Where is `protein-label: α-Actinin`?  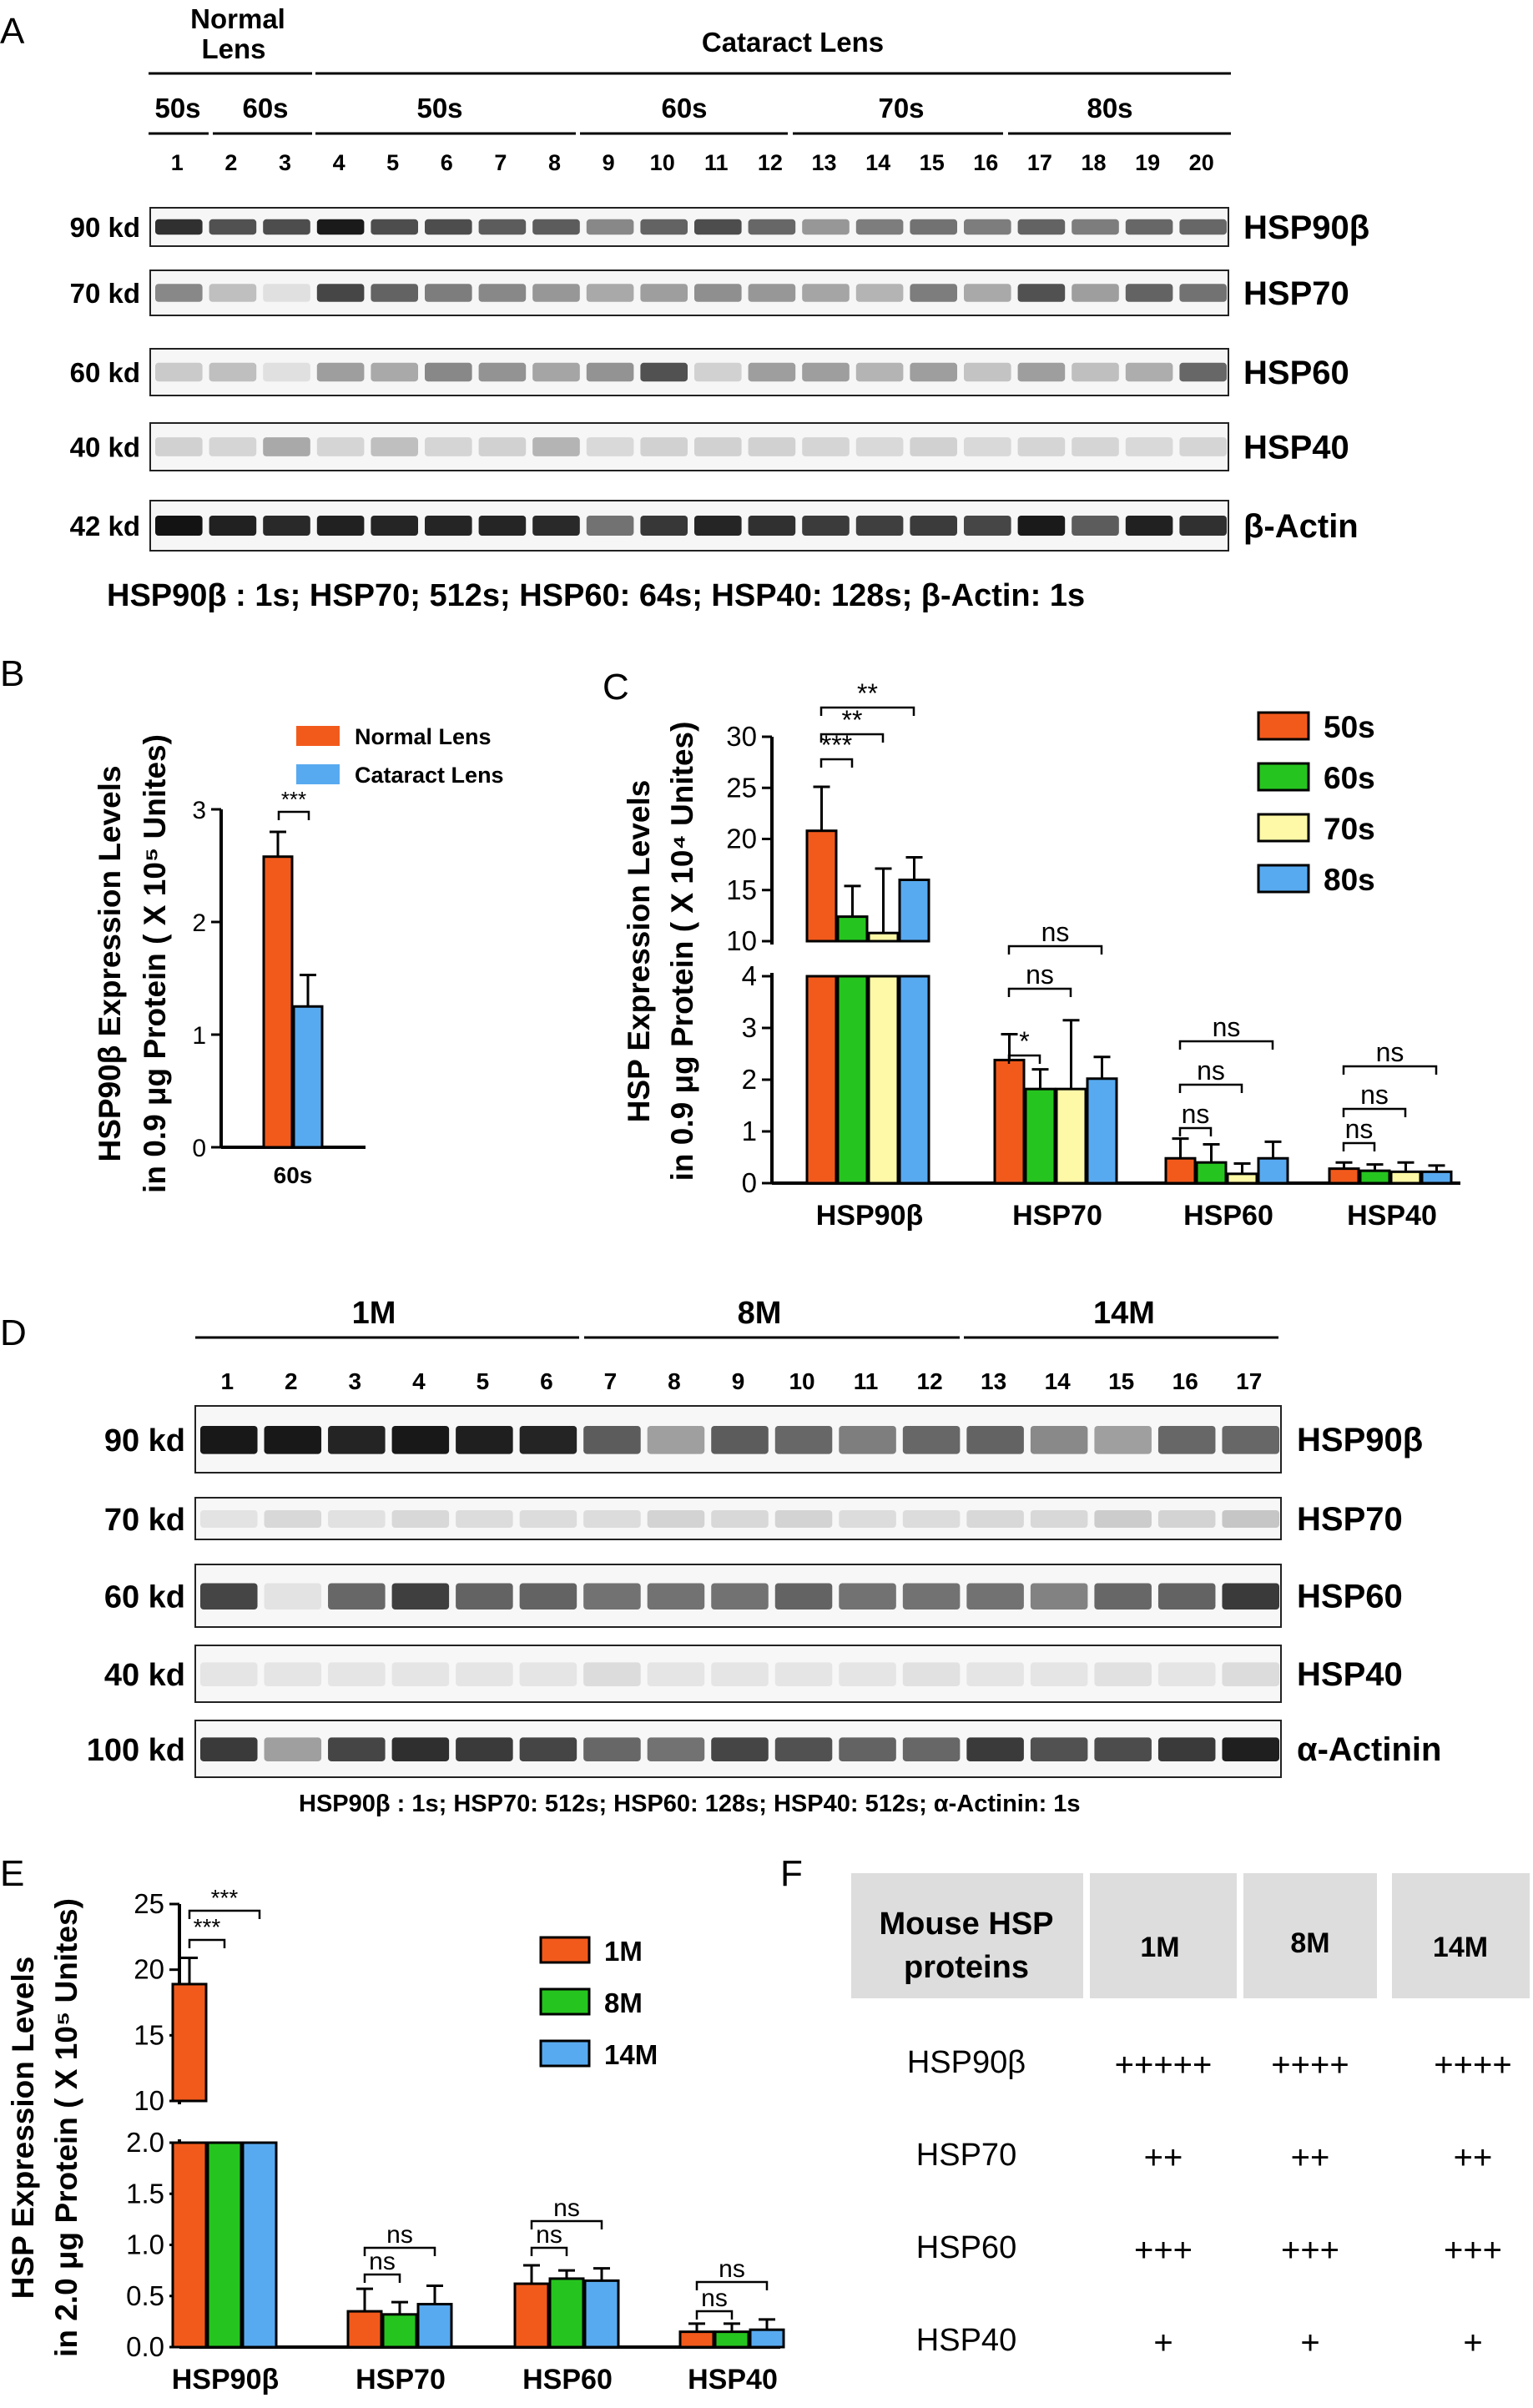 protein-label: α-Actinin is located at coordinates (1369, 1749).